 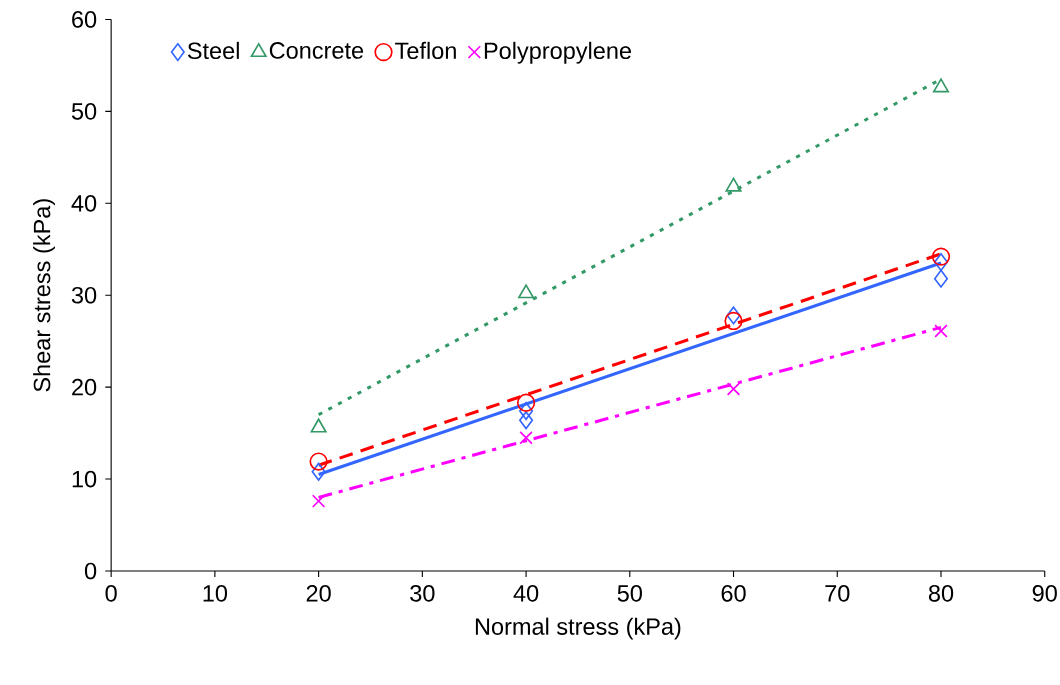 What do you see at coordinates (90, 571) in the screenshot?
I see `y-tick-label: 0` at bounding box center [90, 571].